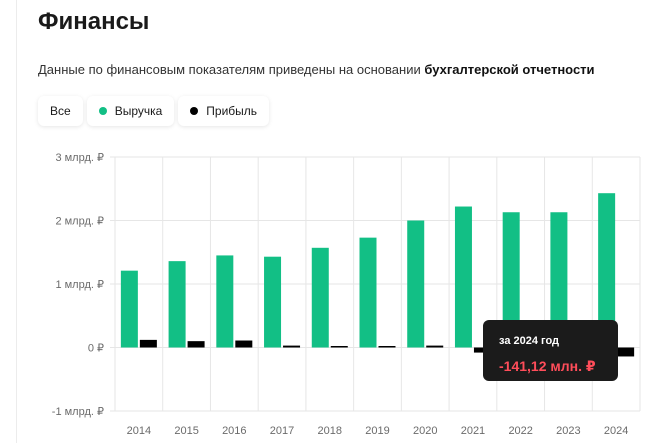  What do you see at coordinates (550, 350) in the screenshot?
I see `chart-tooltip: за 2024 год -141,12 млн. ₽` at bounding box center [550, 350].